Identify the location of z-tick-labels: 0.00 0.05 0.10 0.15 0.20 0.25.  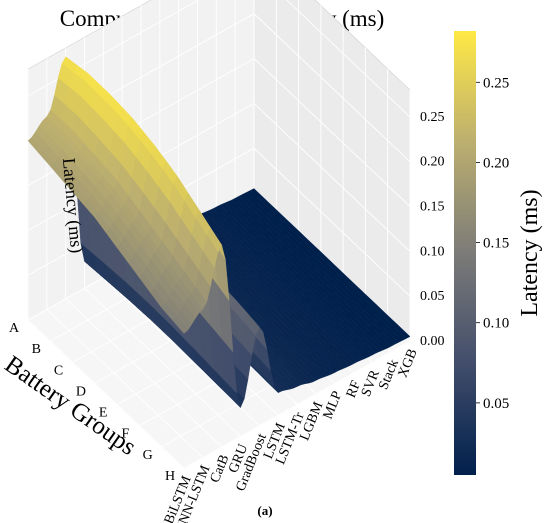
(432, 229).